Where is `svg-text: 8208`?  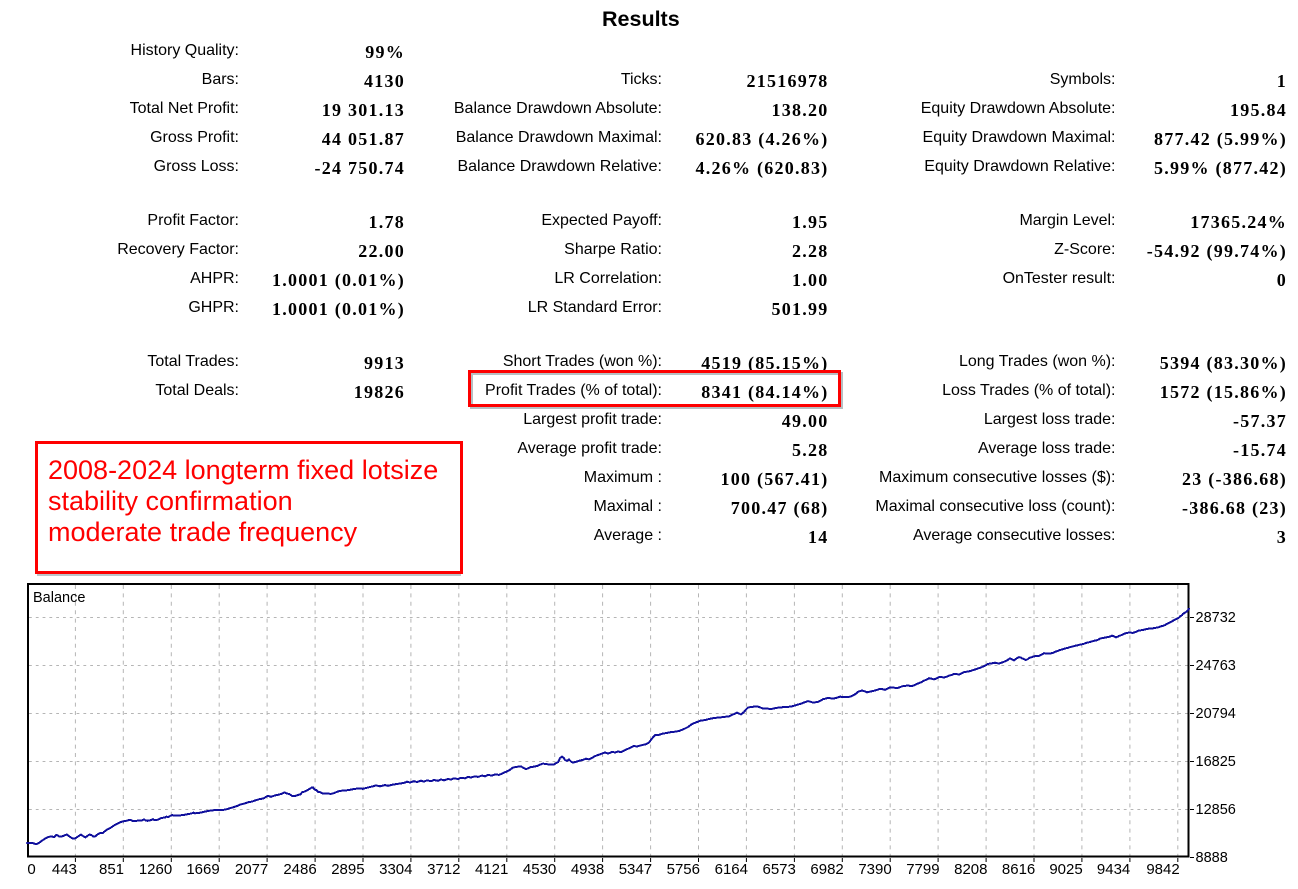 svg-text: 8208 is located at coordinates (970, 869).